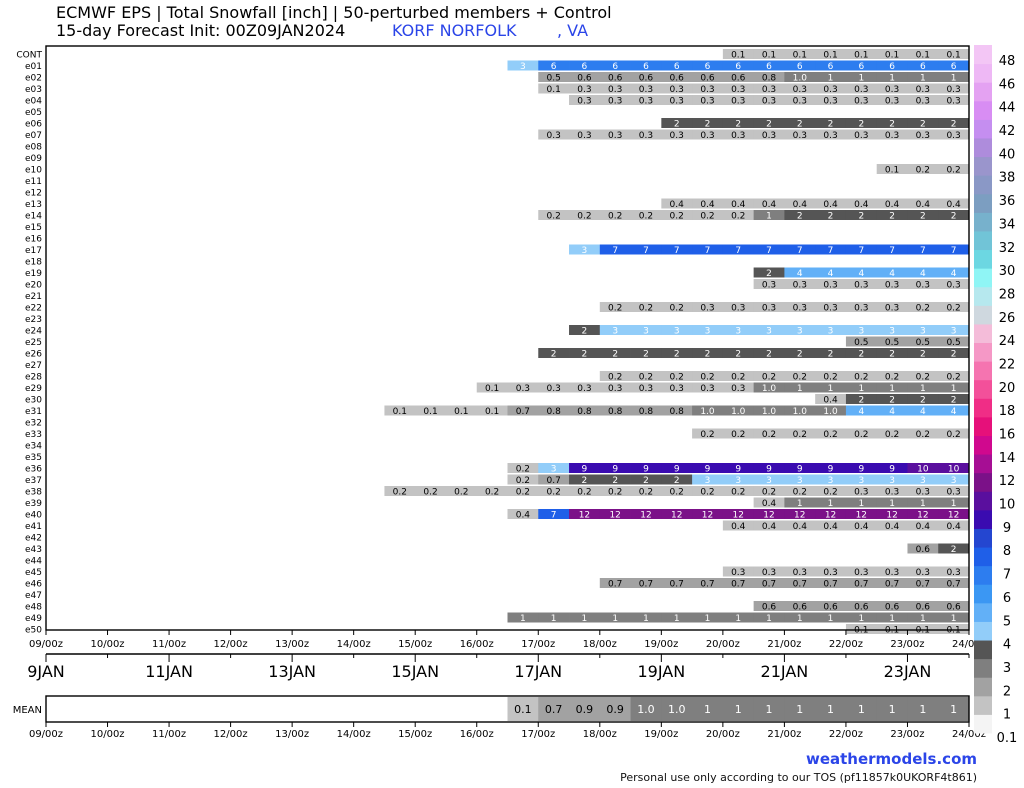 The image size is (1024, 788). I want to click on member-label: e05, so click(33, 113).